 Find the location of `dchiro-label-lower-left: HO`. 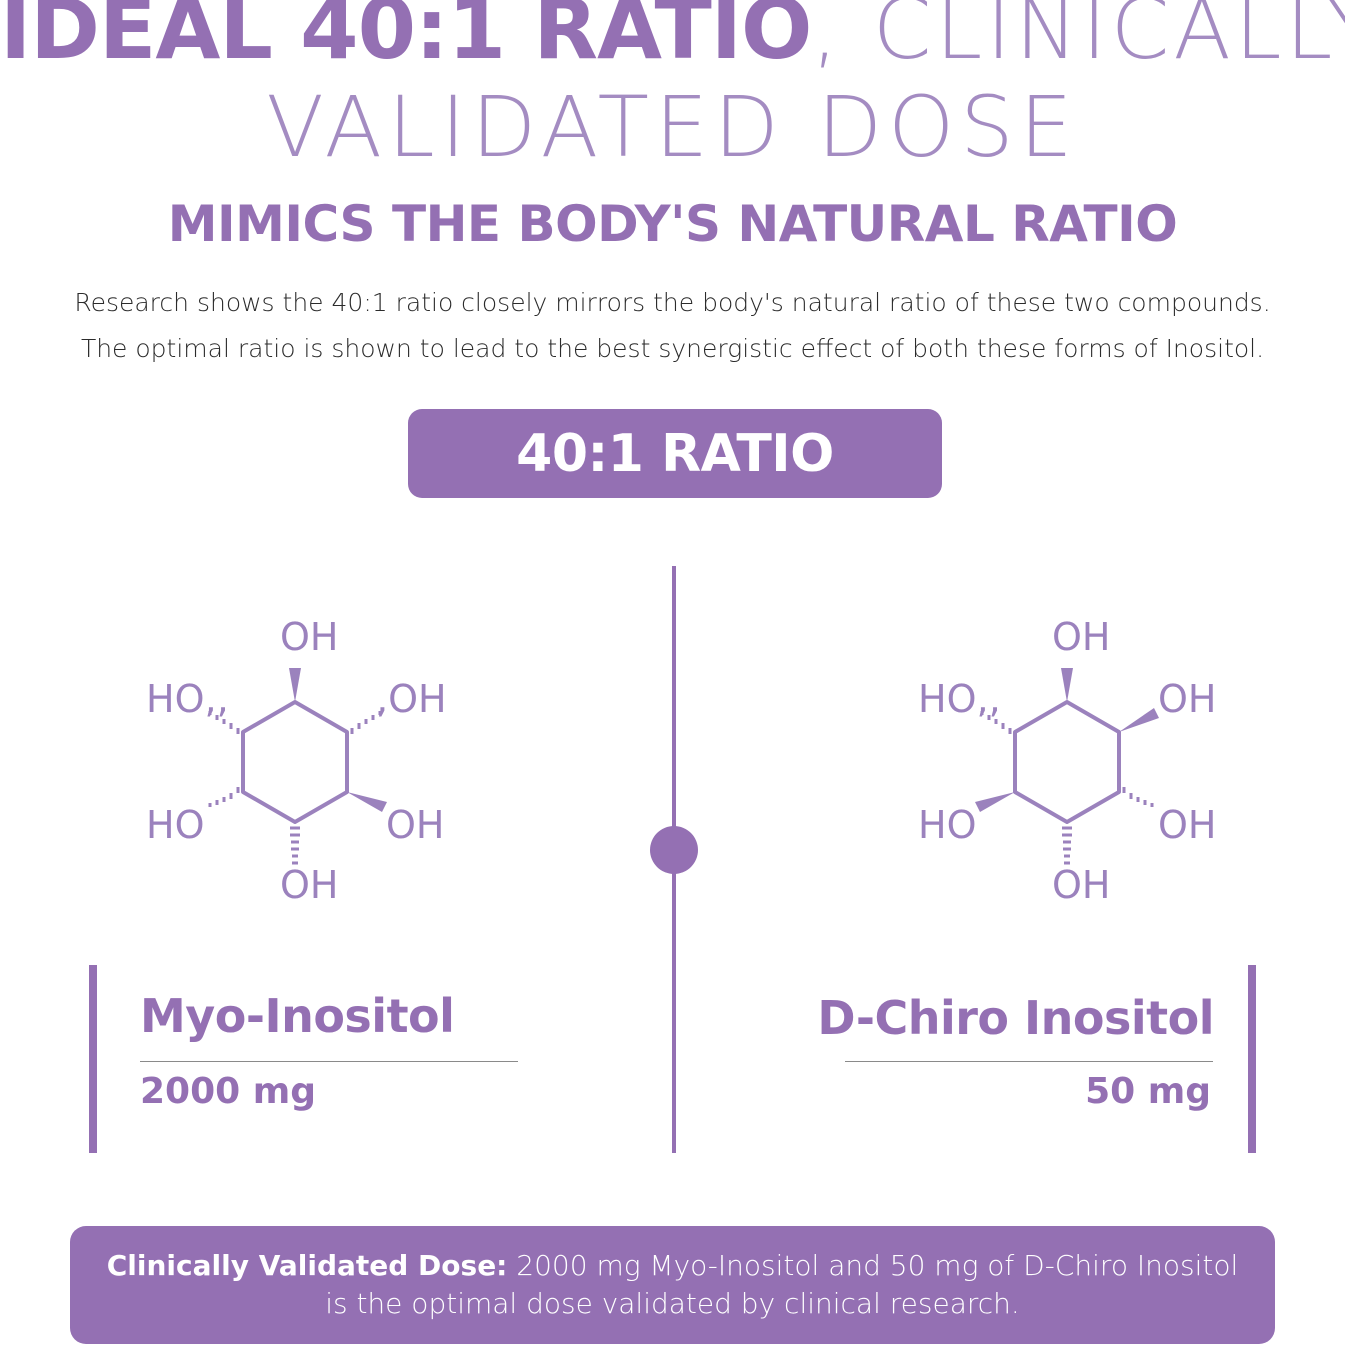

dchiro-label-lower-left: HO is located at coordinates (947, 825).